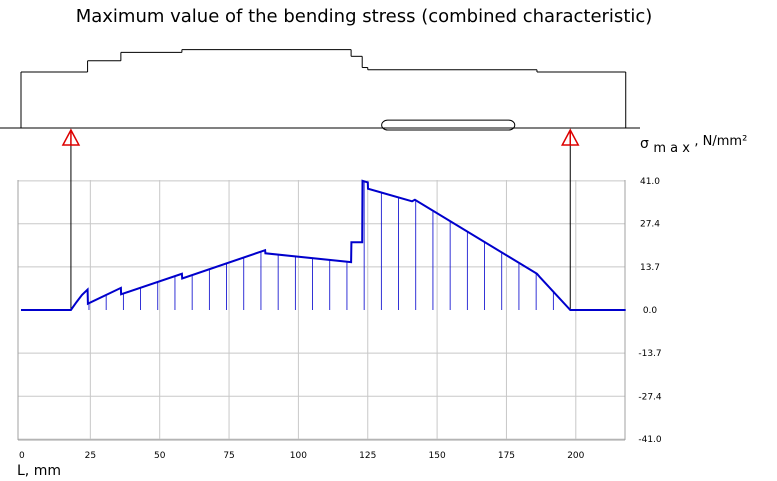  I want to click on x-tick-label: 25, so click(90, 456).